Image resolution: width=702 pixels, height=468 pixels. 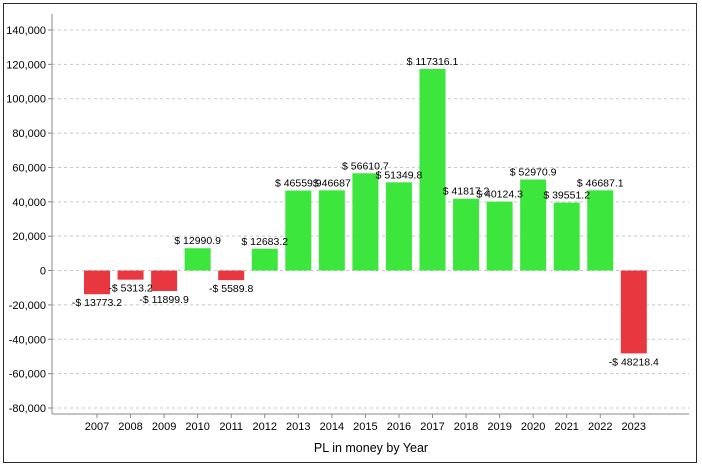 I want to click on x-tick-label-2008: 2008, so click(x=130, y=427).